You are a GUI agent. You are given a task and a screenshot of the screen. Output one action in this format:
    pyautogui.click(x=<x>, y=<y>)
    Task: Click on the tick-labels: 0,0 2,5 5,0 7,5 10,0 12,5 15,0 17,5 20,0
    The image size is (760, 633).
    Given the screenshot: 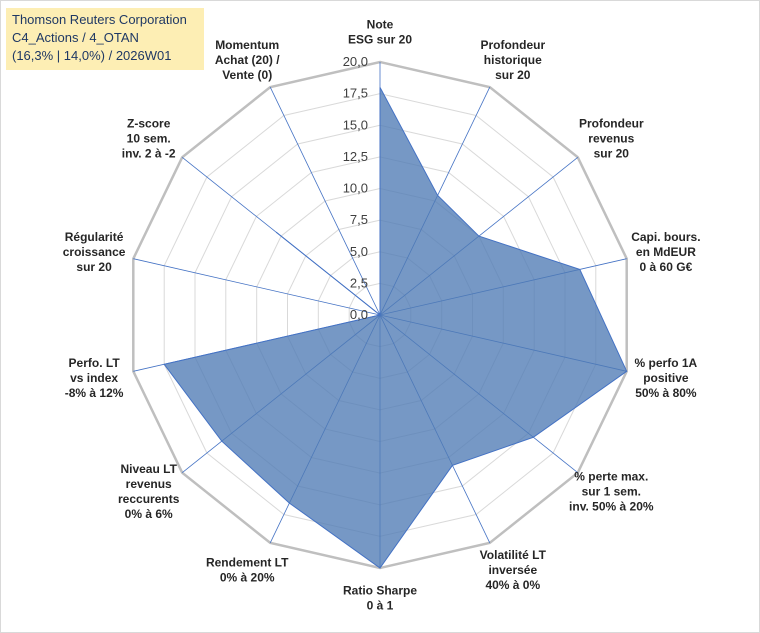 What is the action you would take?
    pyautogui.click(x=355, y=188)
    